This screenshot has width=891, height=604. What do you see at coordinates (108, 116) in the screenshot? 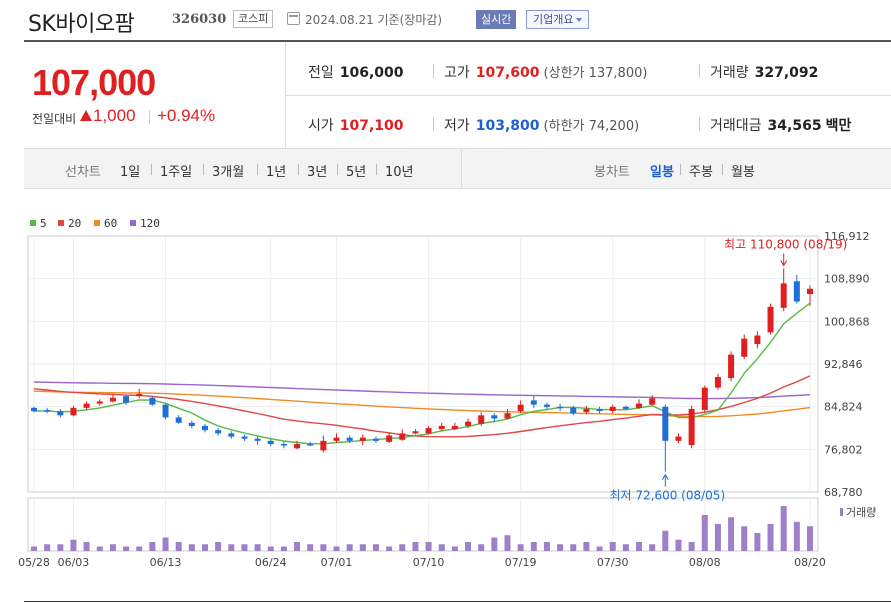
I see `change-amount-wrap: 1,000` at bounding box center [108, 116].